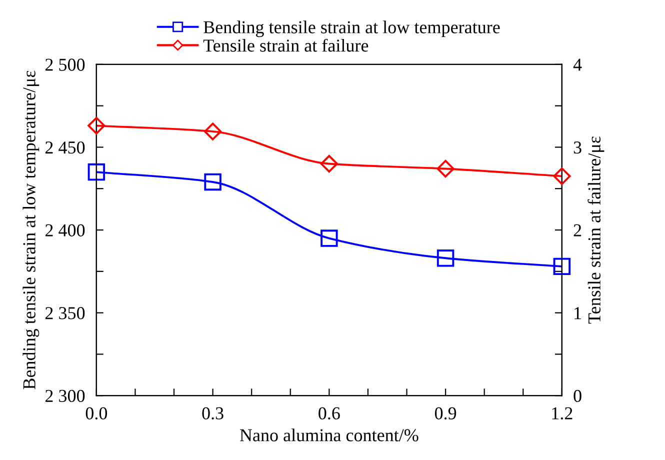 The image size is (665, 460). I want to click on y-axis-title: Bending tensile strain at low temperature/με, so click(31, 230).